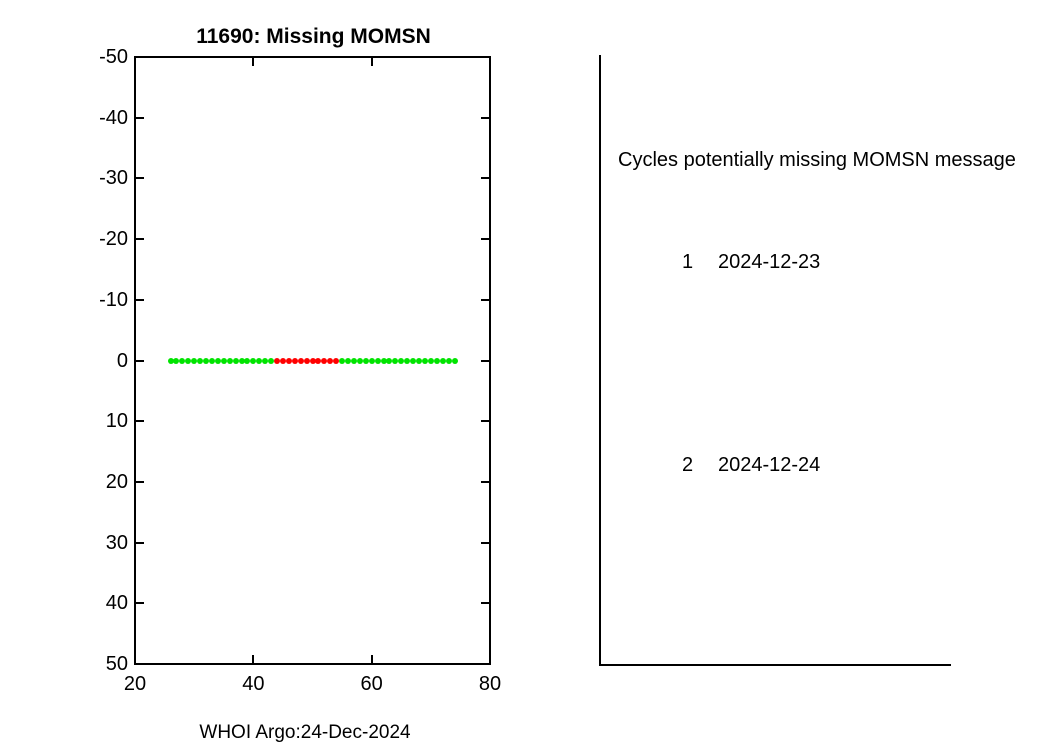 This screenshot has height=750, width=1050. Describe the element at coordinates (313, 36) in the screenshot. I see `chart-title: 11690: Missing MOMSN` at that location.